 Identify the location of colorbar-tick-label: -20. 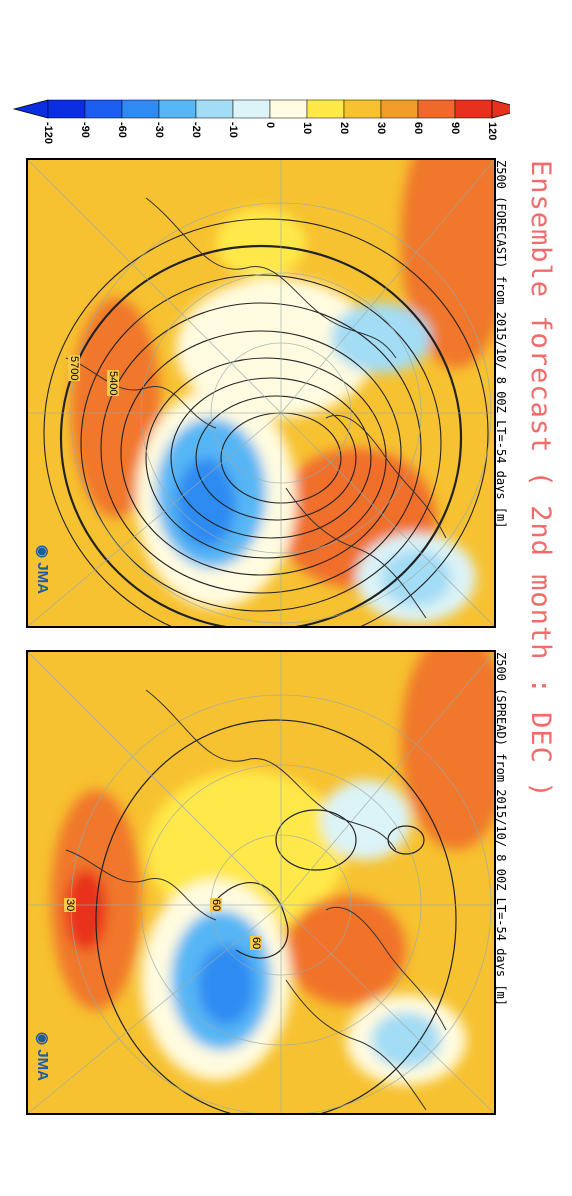
(196, 130).